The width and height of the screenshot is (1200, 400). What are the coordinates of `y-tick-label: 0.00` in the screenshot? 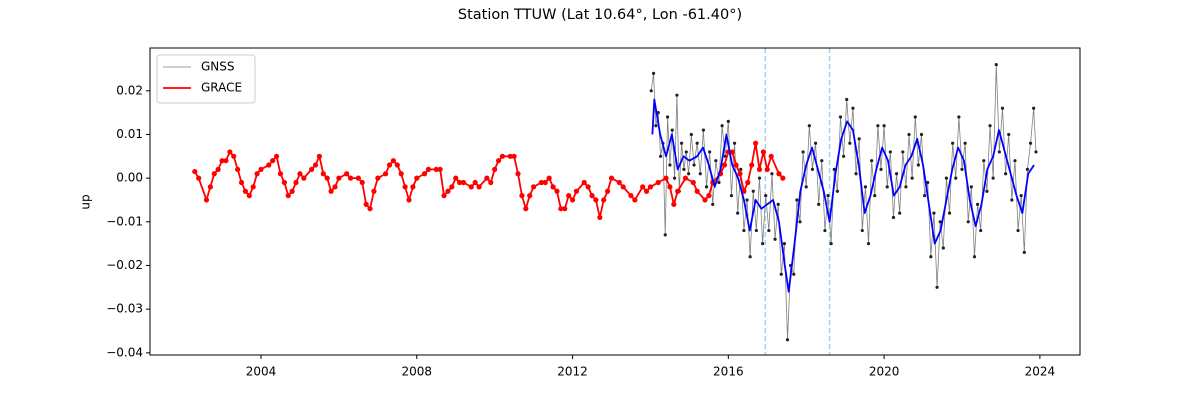 It's located at (129, 178).